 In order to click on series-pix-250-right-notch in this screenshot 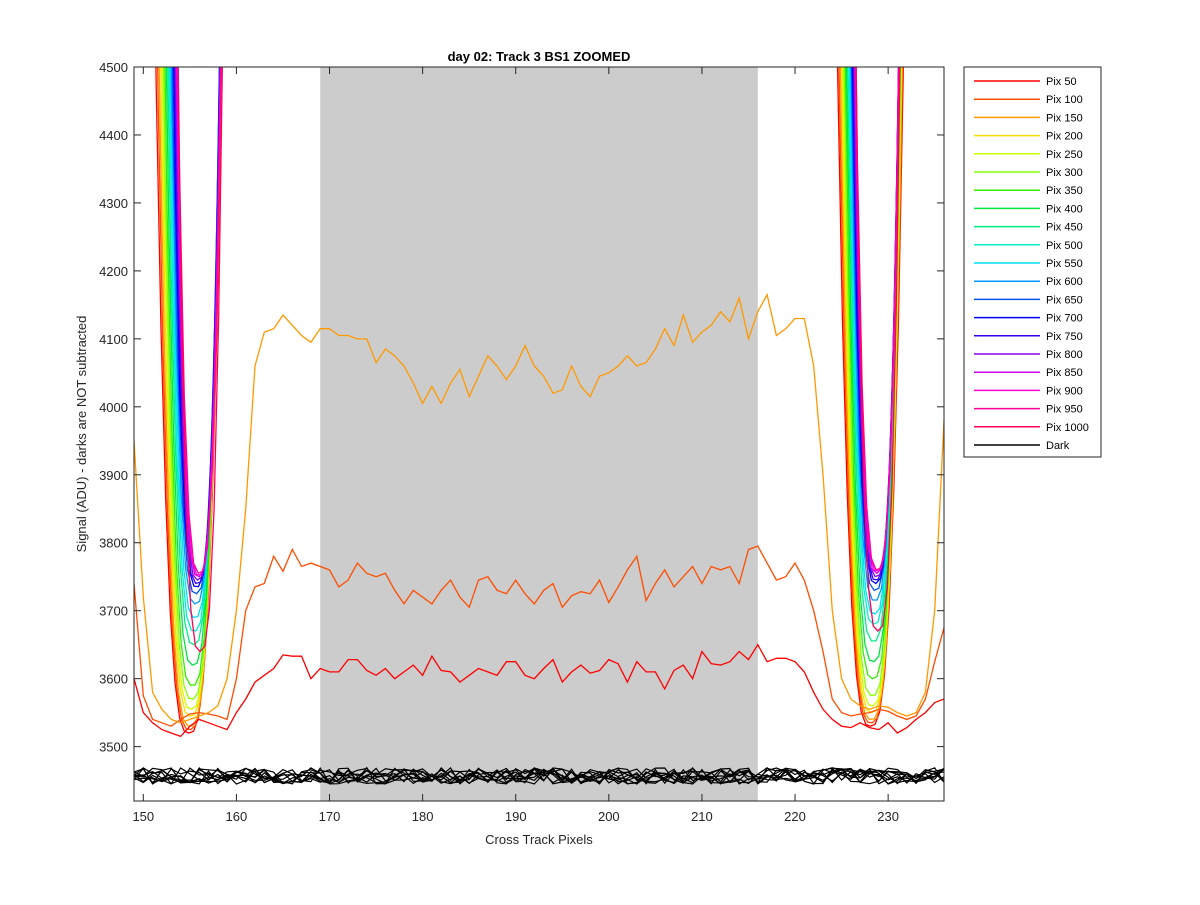, I will do `click(872, 387)`.